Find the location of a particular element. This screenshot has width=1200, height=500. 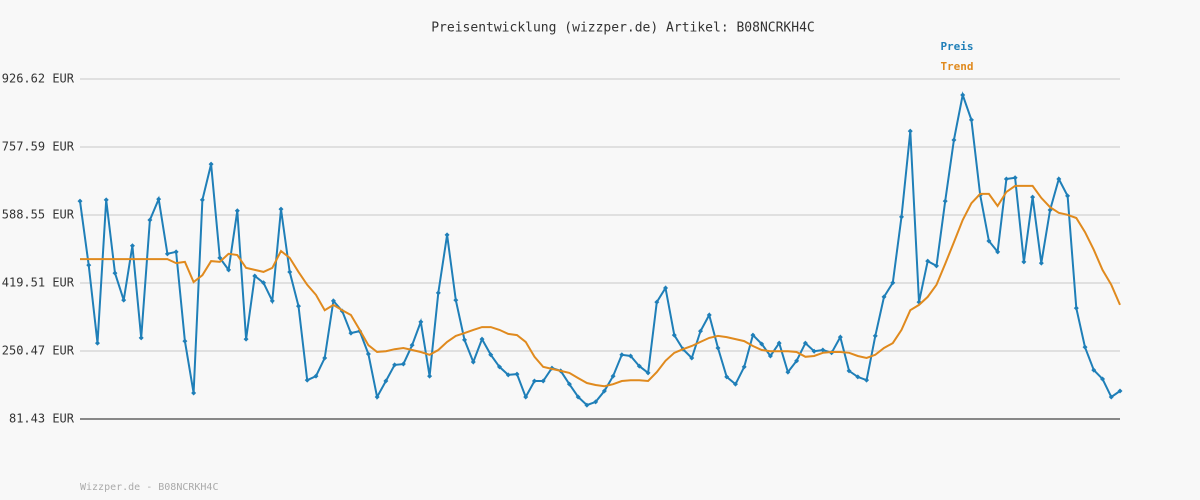

y-tick-label: 250.47 EUR is located at coordinates (38, 350).